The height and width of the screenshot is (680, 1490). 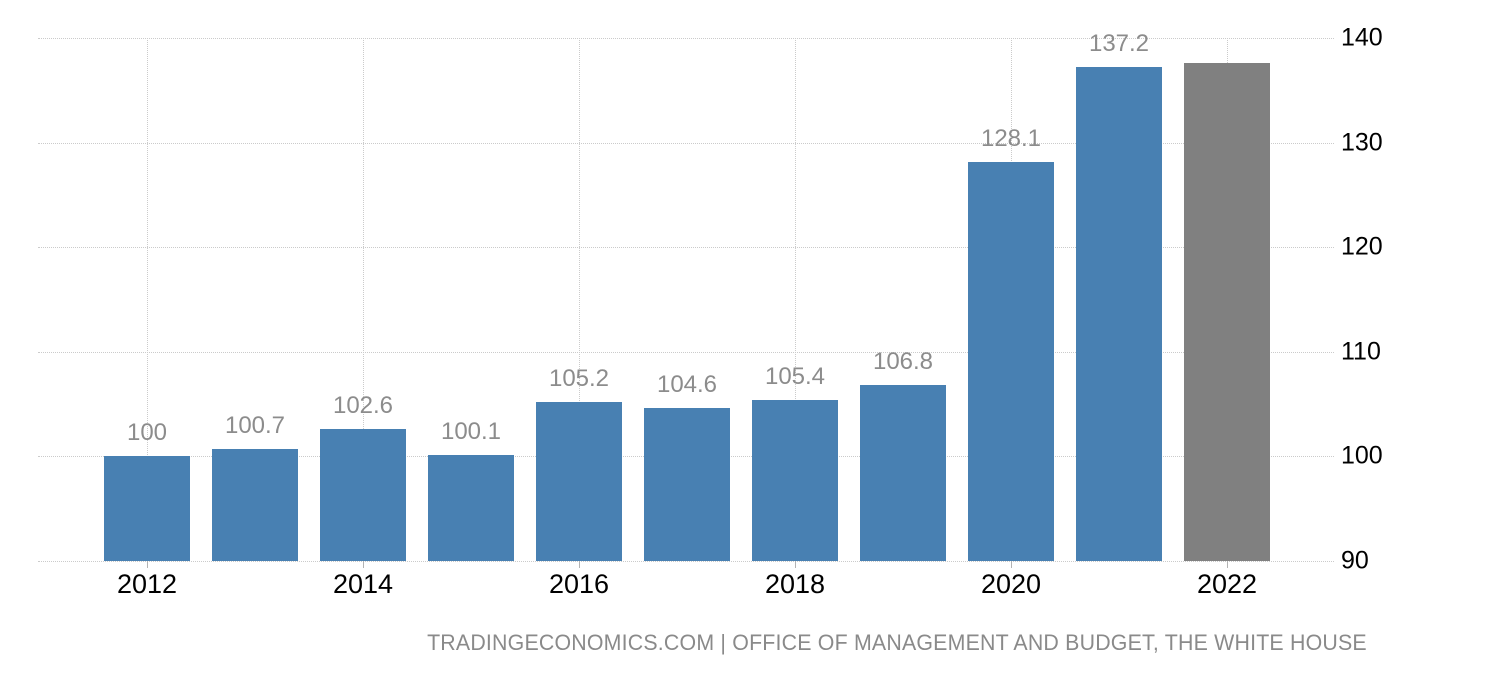 What do you see at coordinates (1362, 142) in the screenshot?
I see `y-tick-label: 130` at bounding box center [1362, 142].